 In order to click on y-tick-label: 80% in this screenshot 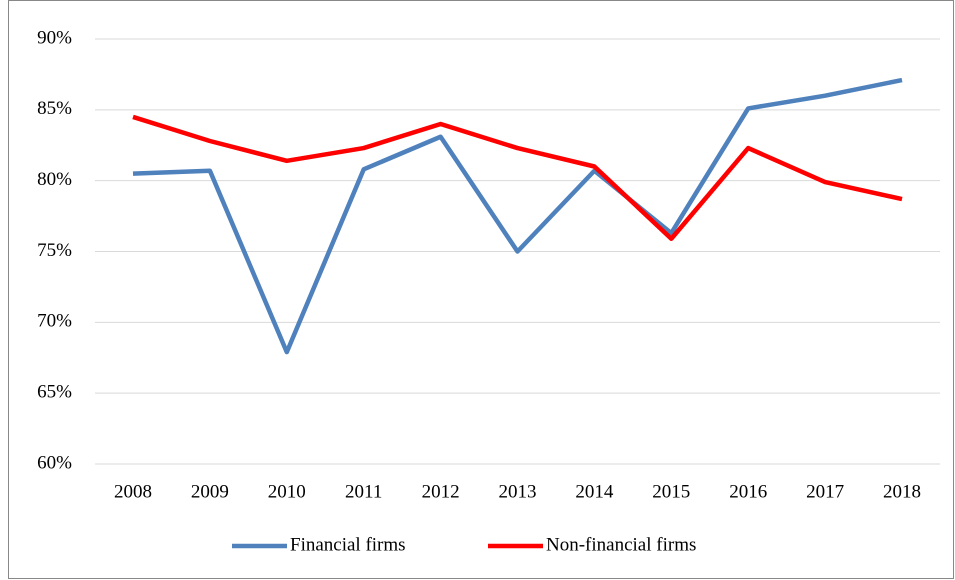, I will do `click(54, 179)`.